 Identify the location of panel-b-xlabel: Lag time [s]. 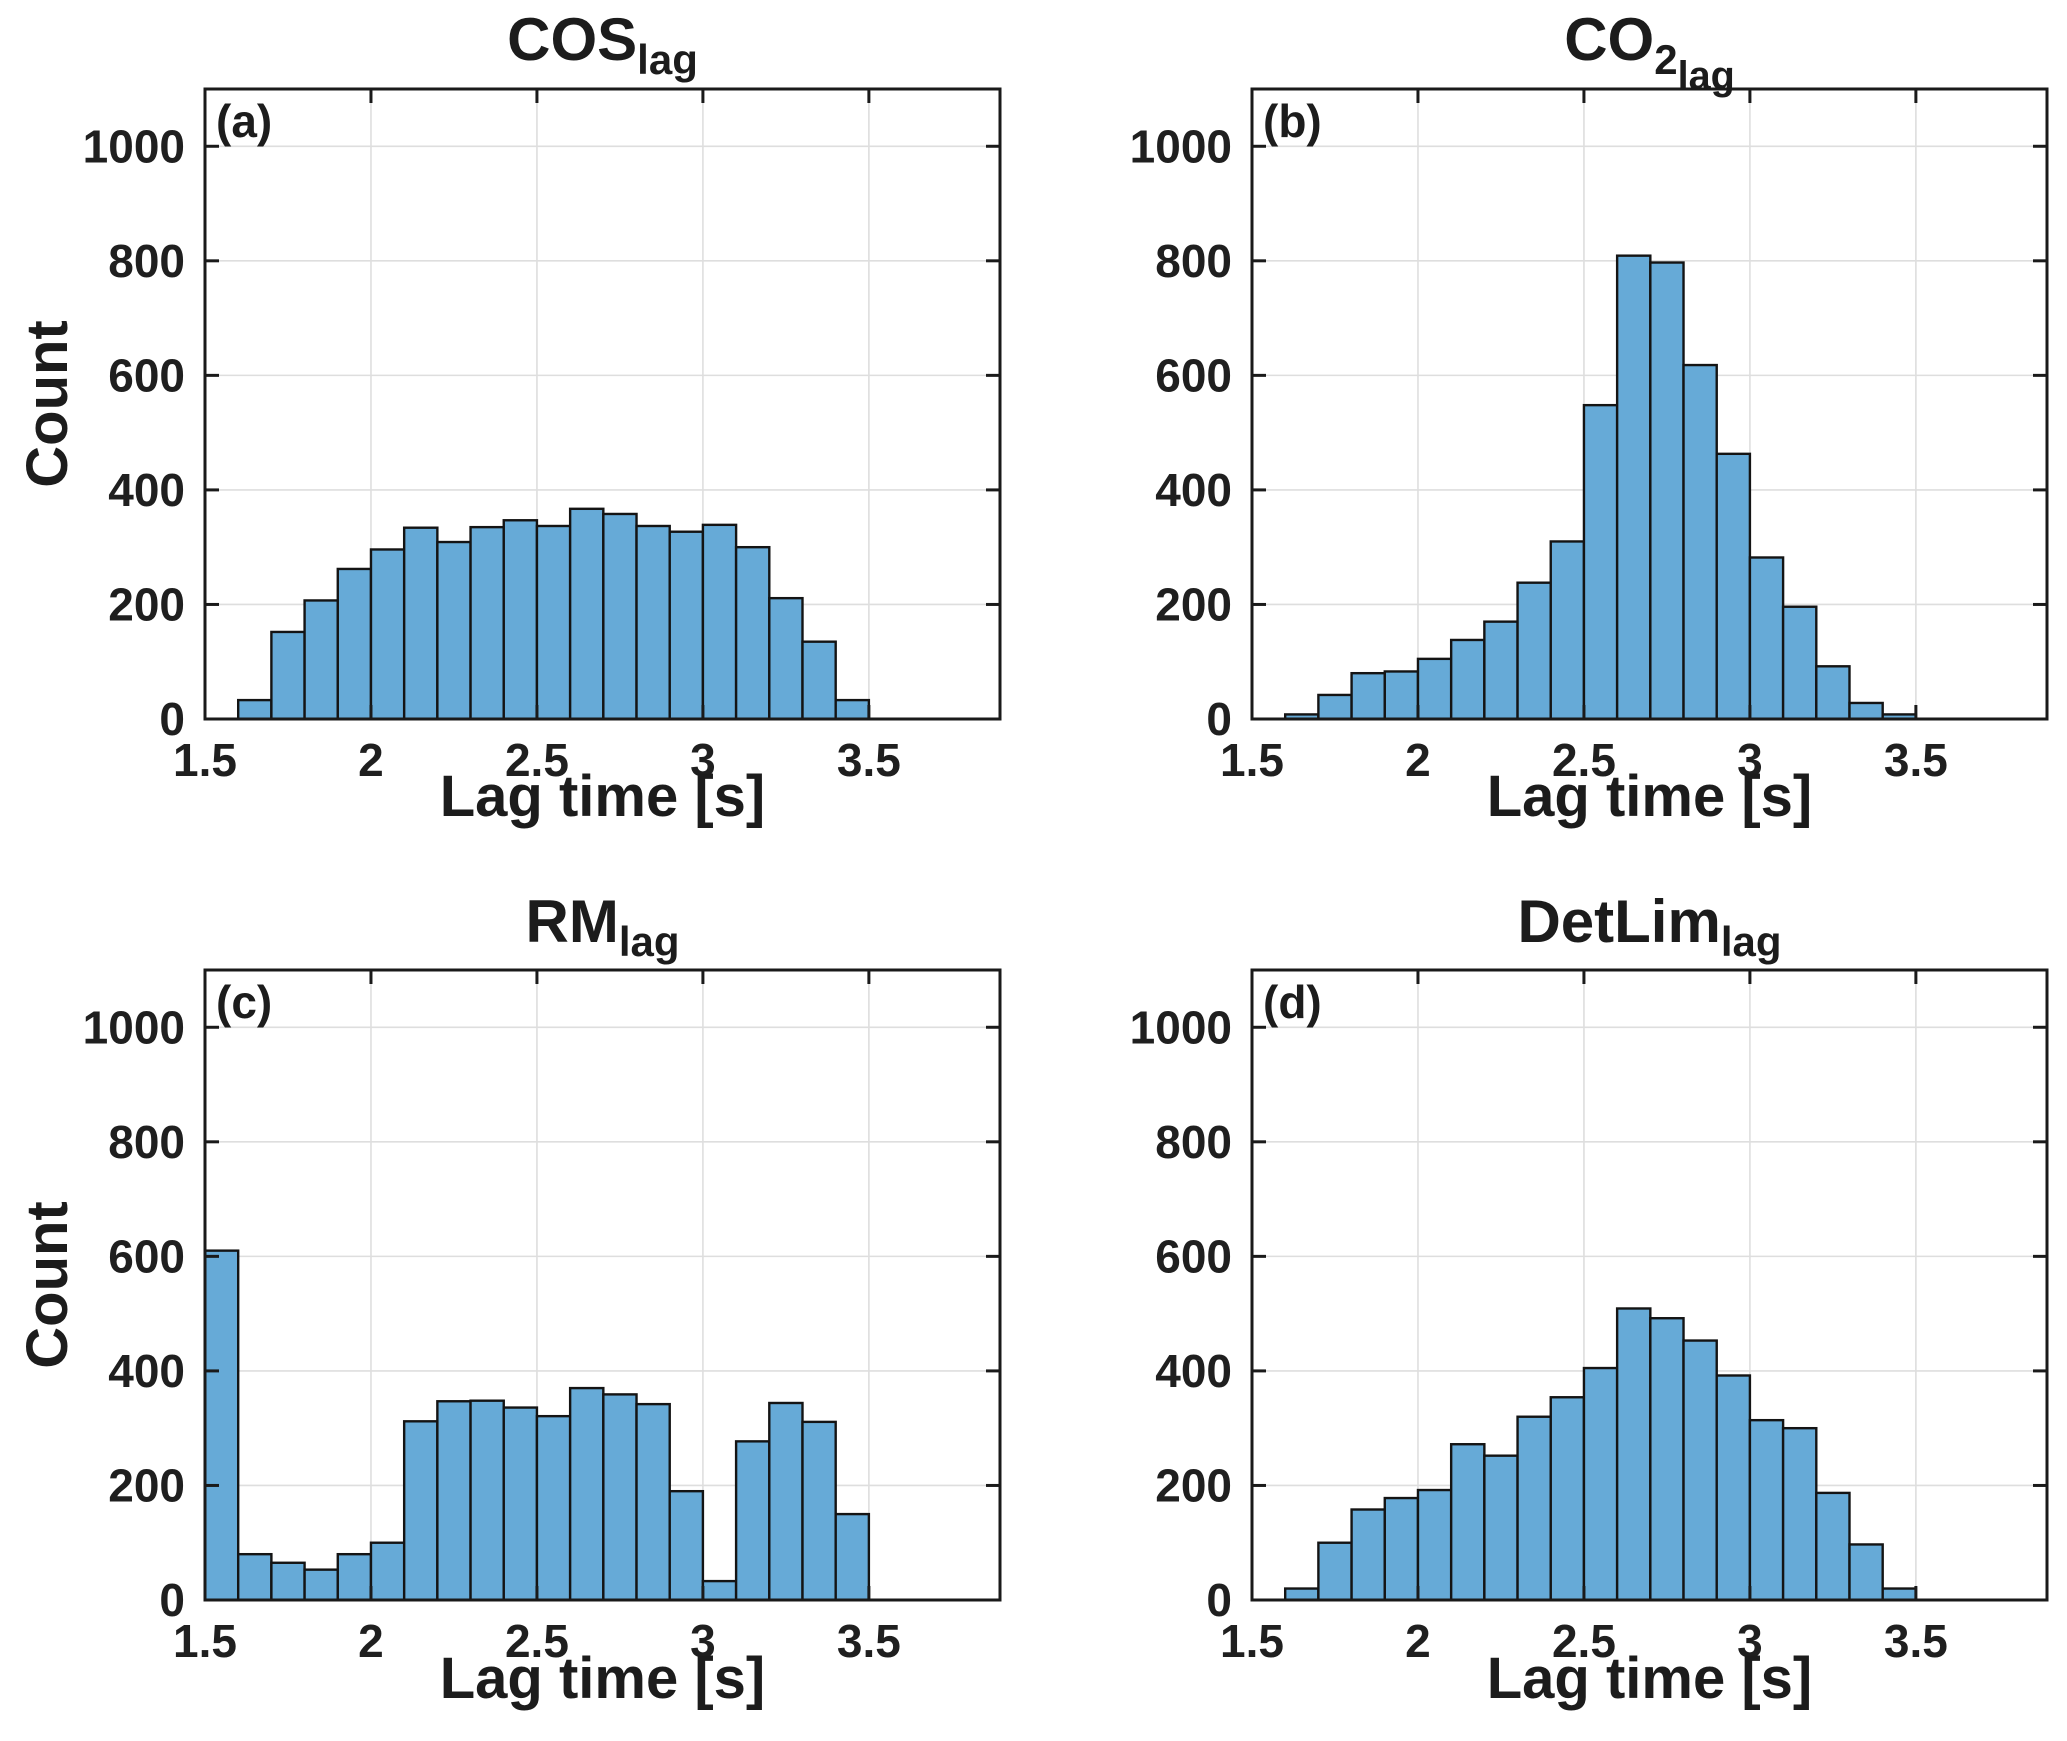
(1649, 796).